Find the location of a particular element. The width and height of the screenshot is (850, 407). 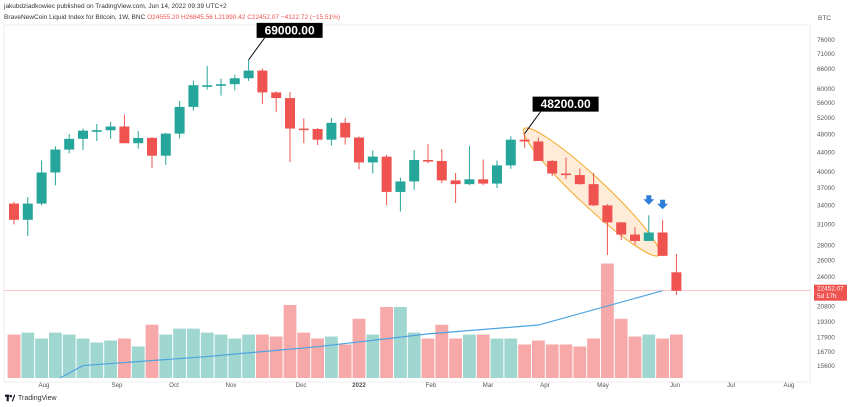

x-tick-label: Feb is located at coordinates (431, 385).